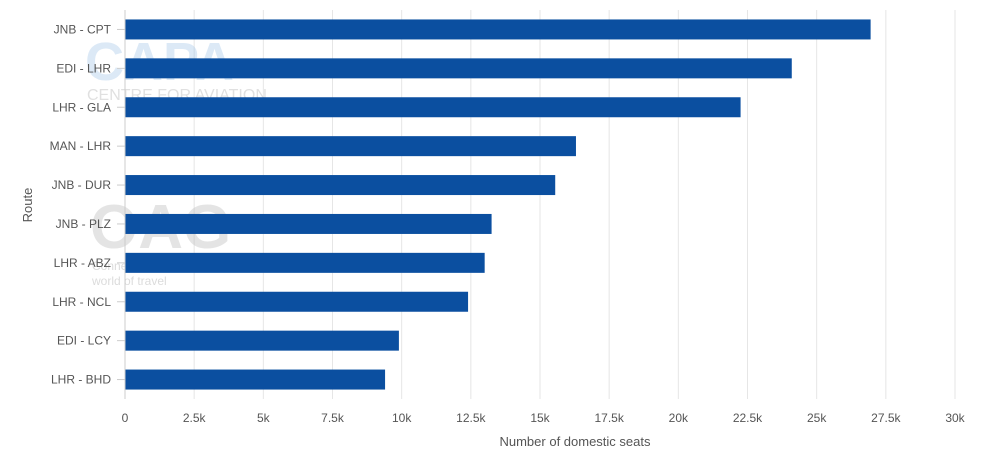  What do you see at coordinates (82, 185) in the screenshot?
I see `y-category-label: JNB - DUR` at bounding box center [82, 185].